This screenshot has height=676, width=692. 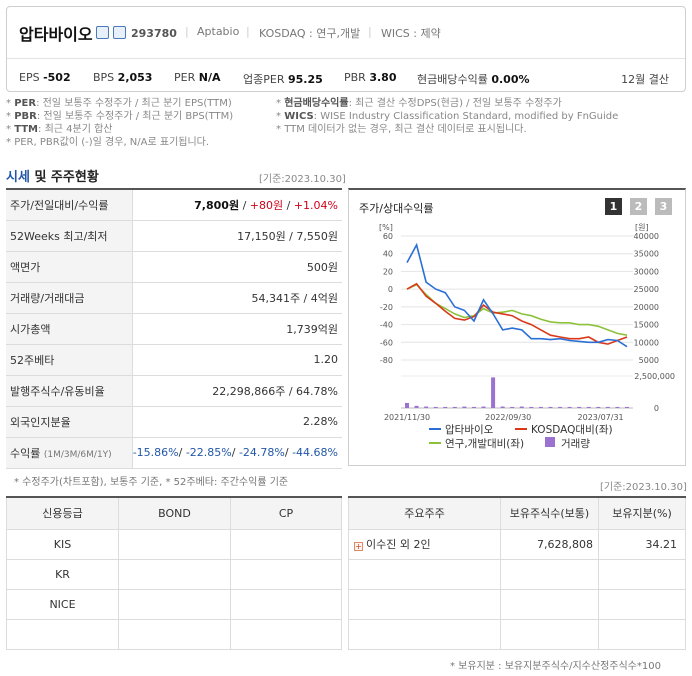 What do you see at coordinates (358, 546) in the screenshot?
I see `expand-icon: +` at bounding box center [358, 546].